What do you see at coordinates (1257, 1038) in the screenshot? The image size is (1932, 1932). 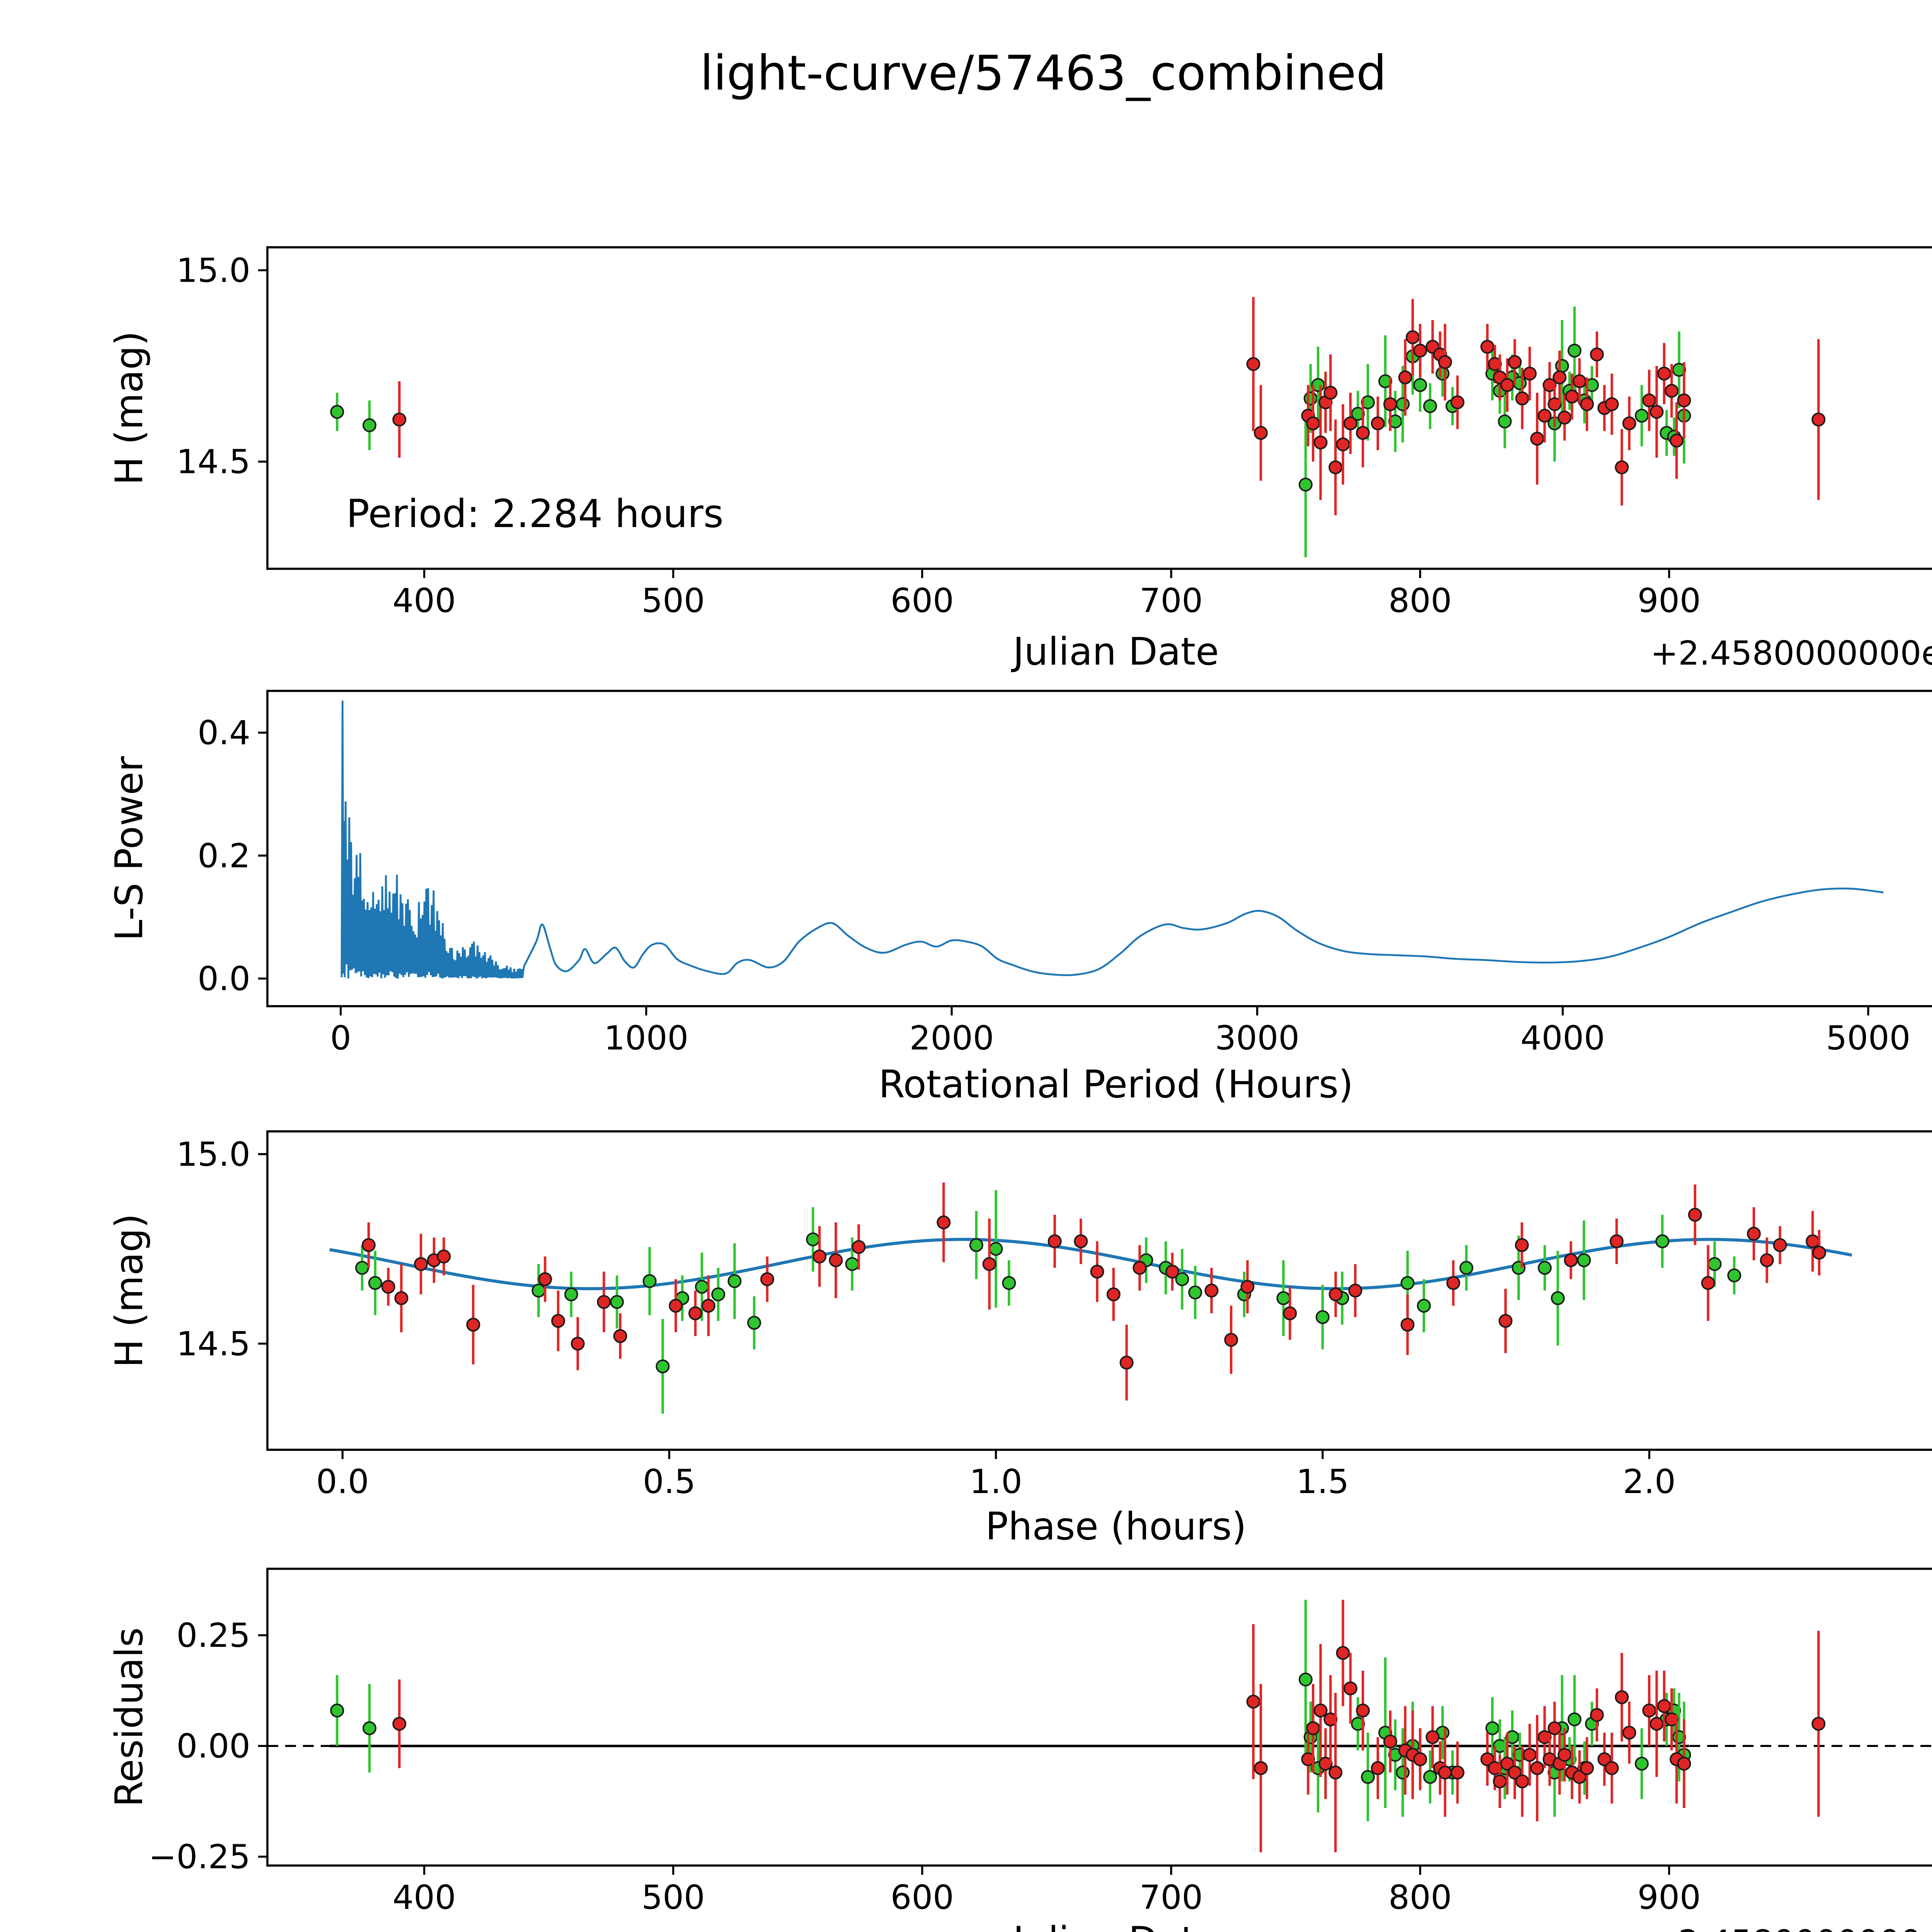 I see `x-tick-label: 3000` at bounding box center [1257, 1038].